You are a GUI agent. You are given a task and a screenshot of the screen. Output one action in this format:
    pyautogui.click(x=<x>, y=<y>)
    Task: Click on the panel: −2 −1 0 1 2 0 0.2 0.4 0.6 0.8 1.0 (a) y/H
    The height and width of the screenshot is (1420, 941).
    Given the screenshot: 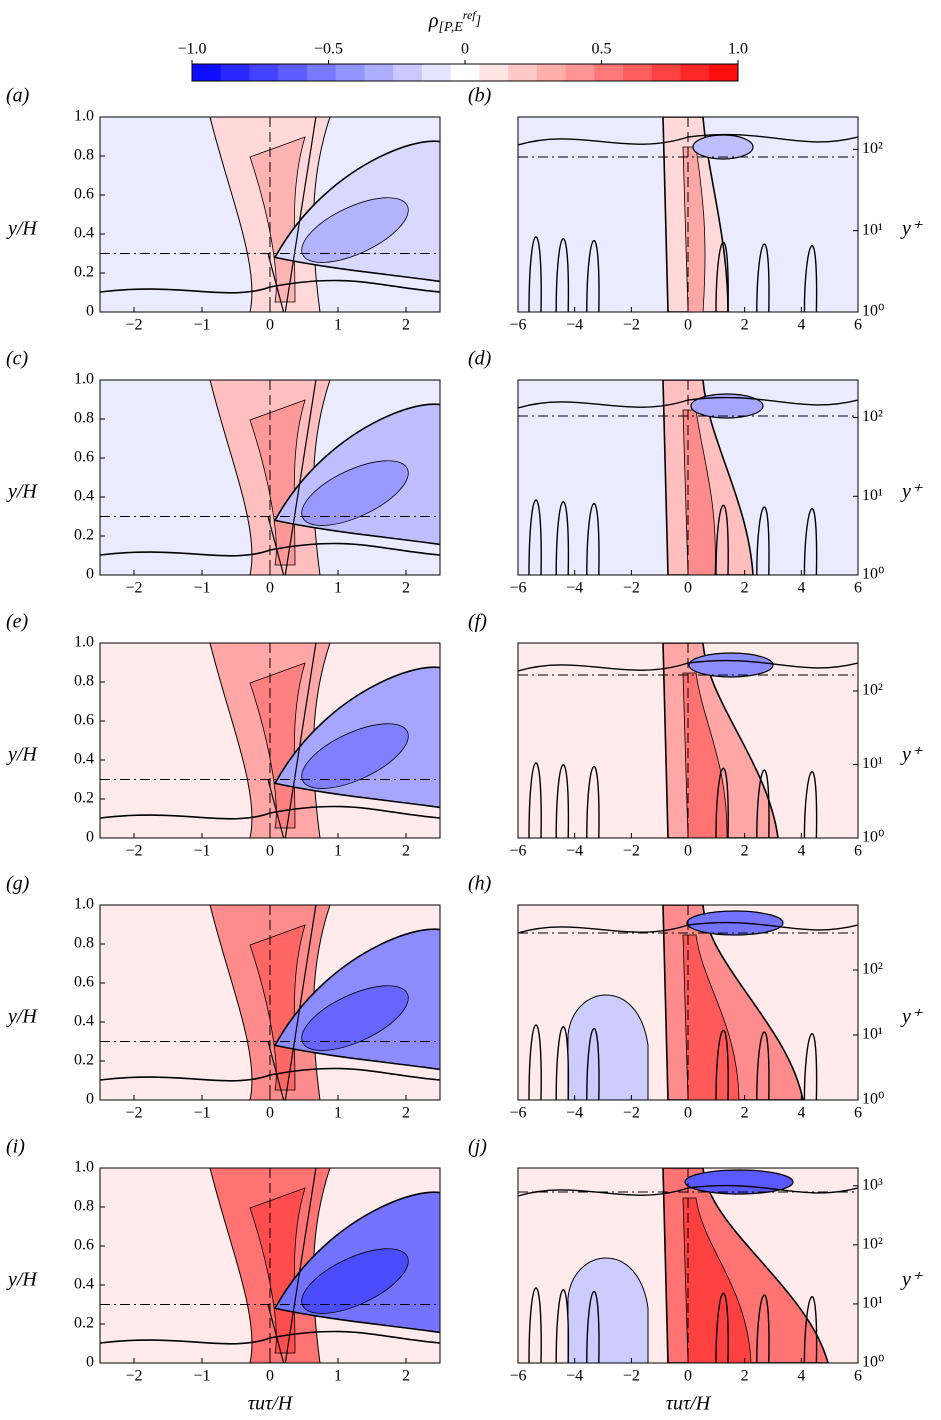 What is the action you would take?
    pyautogui.click(x=223, y=209)
    